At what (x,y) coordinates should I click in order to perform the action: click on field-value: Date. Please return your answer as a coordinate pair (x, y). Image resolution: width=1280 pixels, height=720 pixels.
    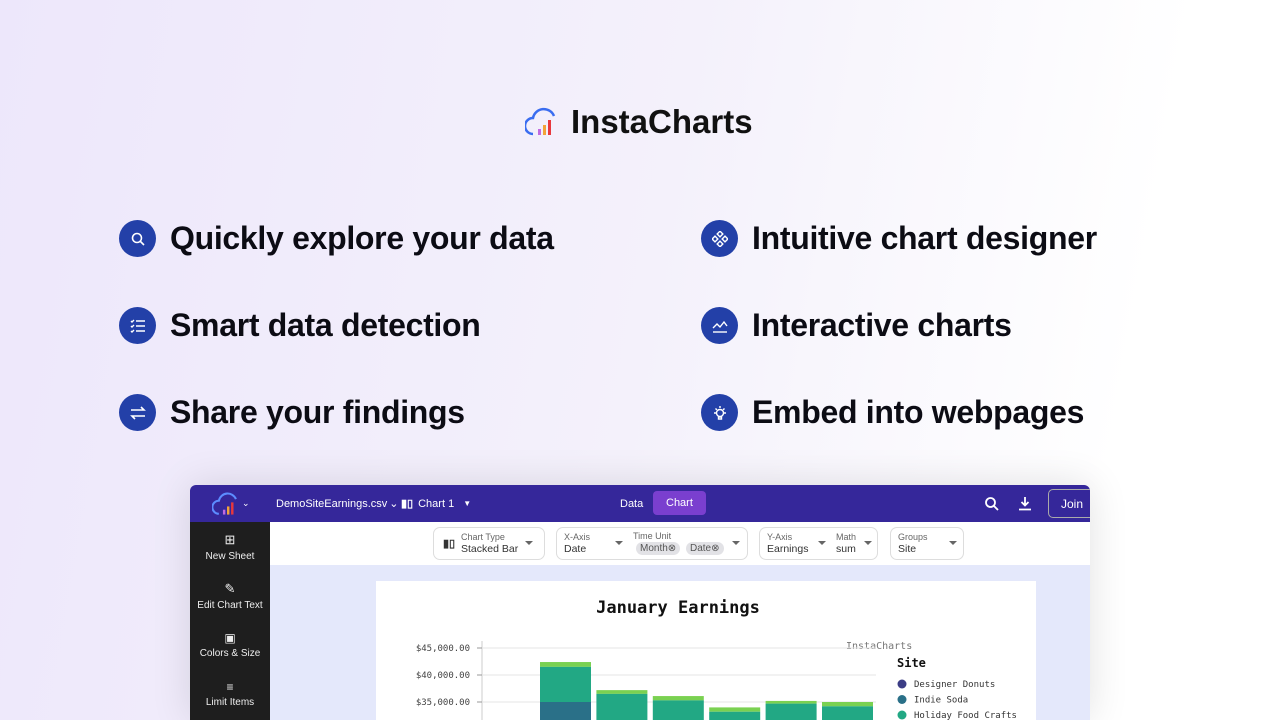
    Looking at the image, I should click on (575, 549).